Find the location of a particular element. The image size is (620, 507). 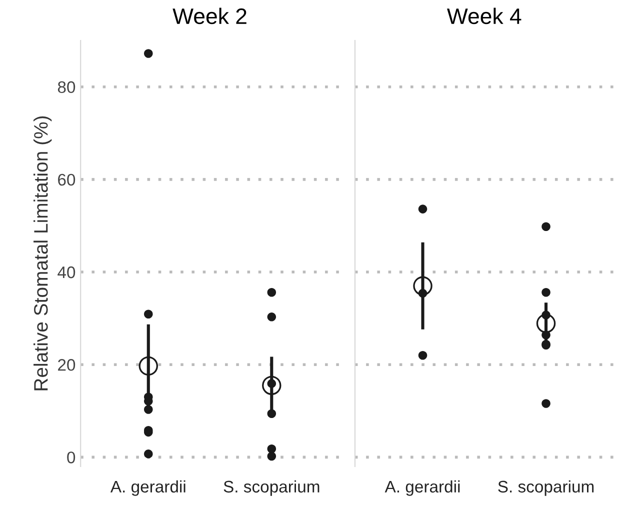

y-tick-label: 40 is located at coordinates (67, 272).